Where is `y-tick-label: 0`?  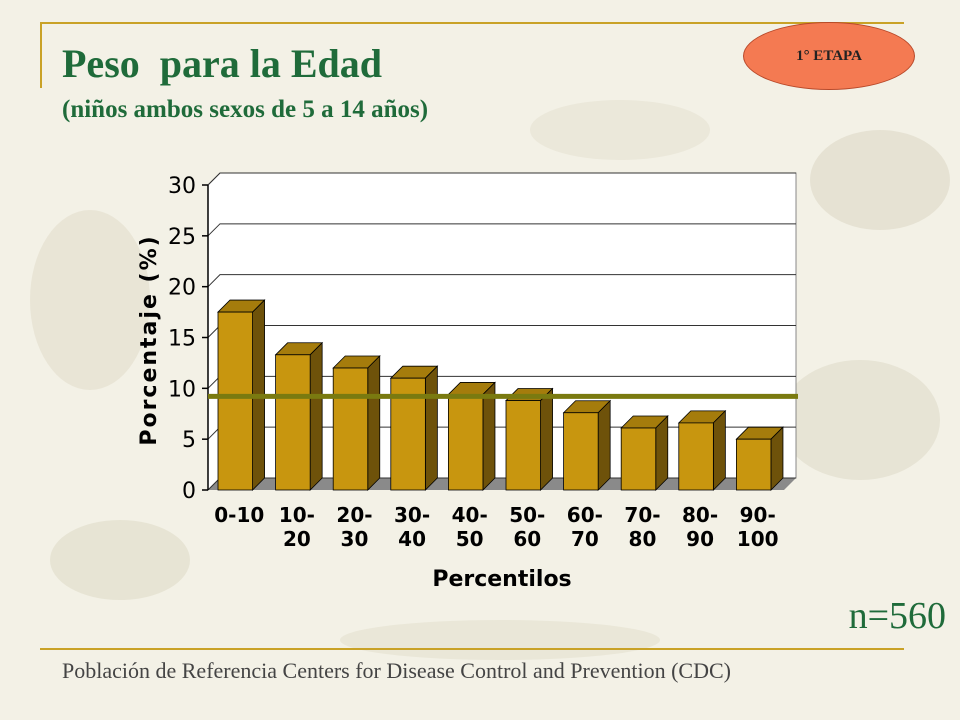 y-tick-label: 0 is located at coordinates (189, 491).